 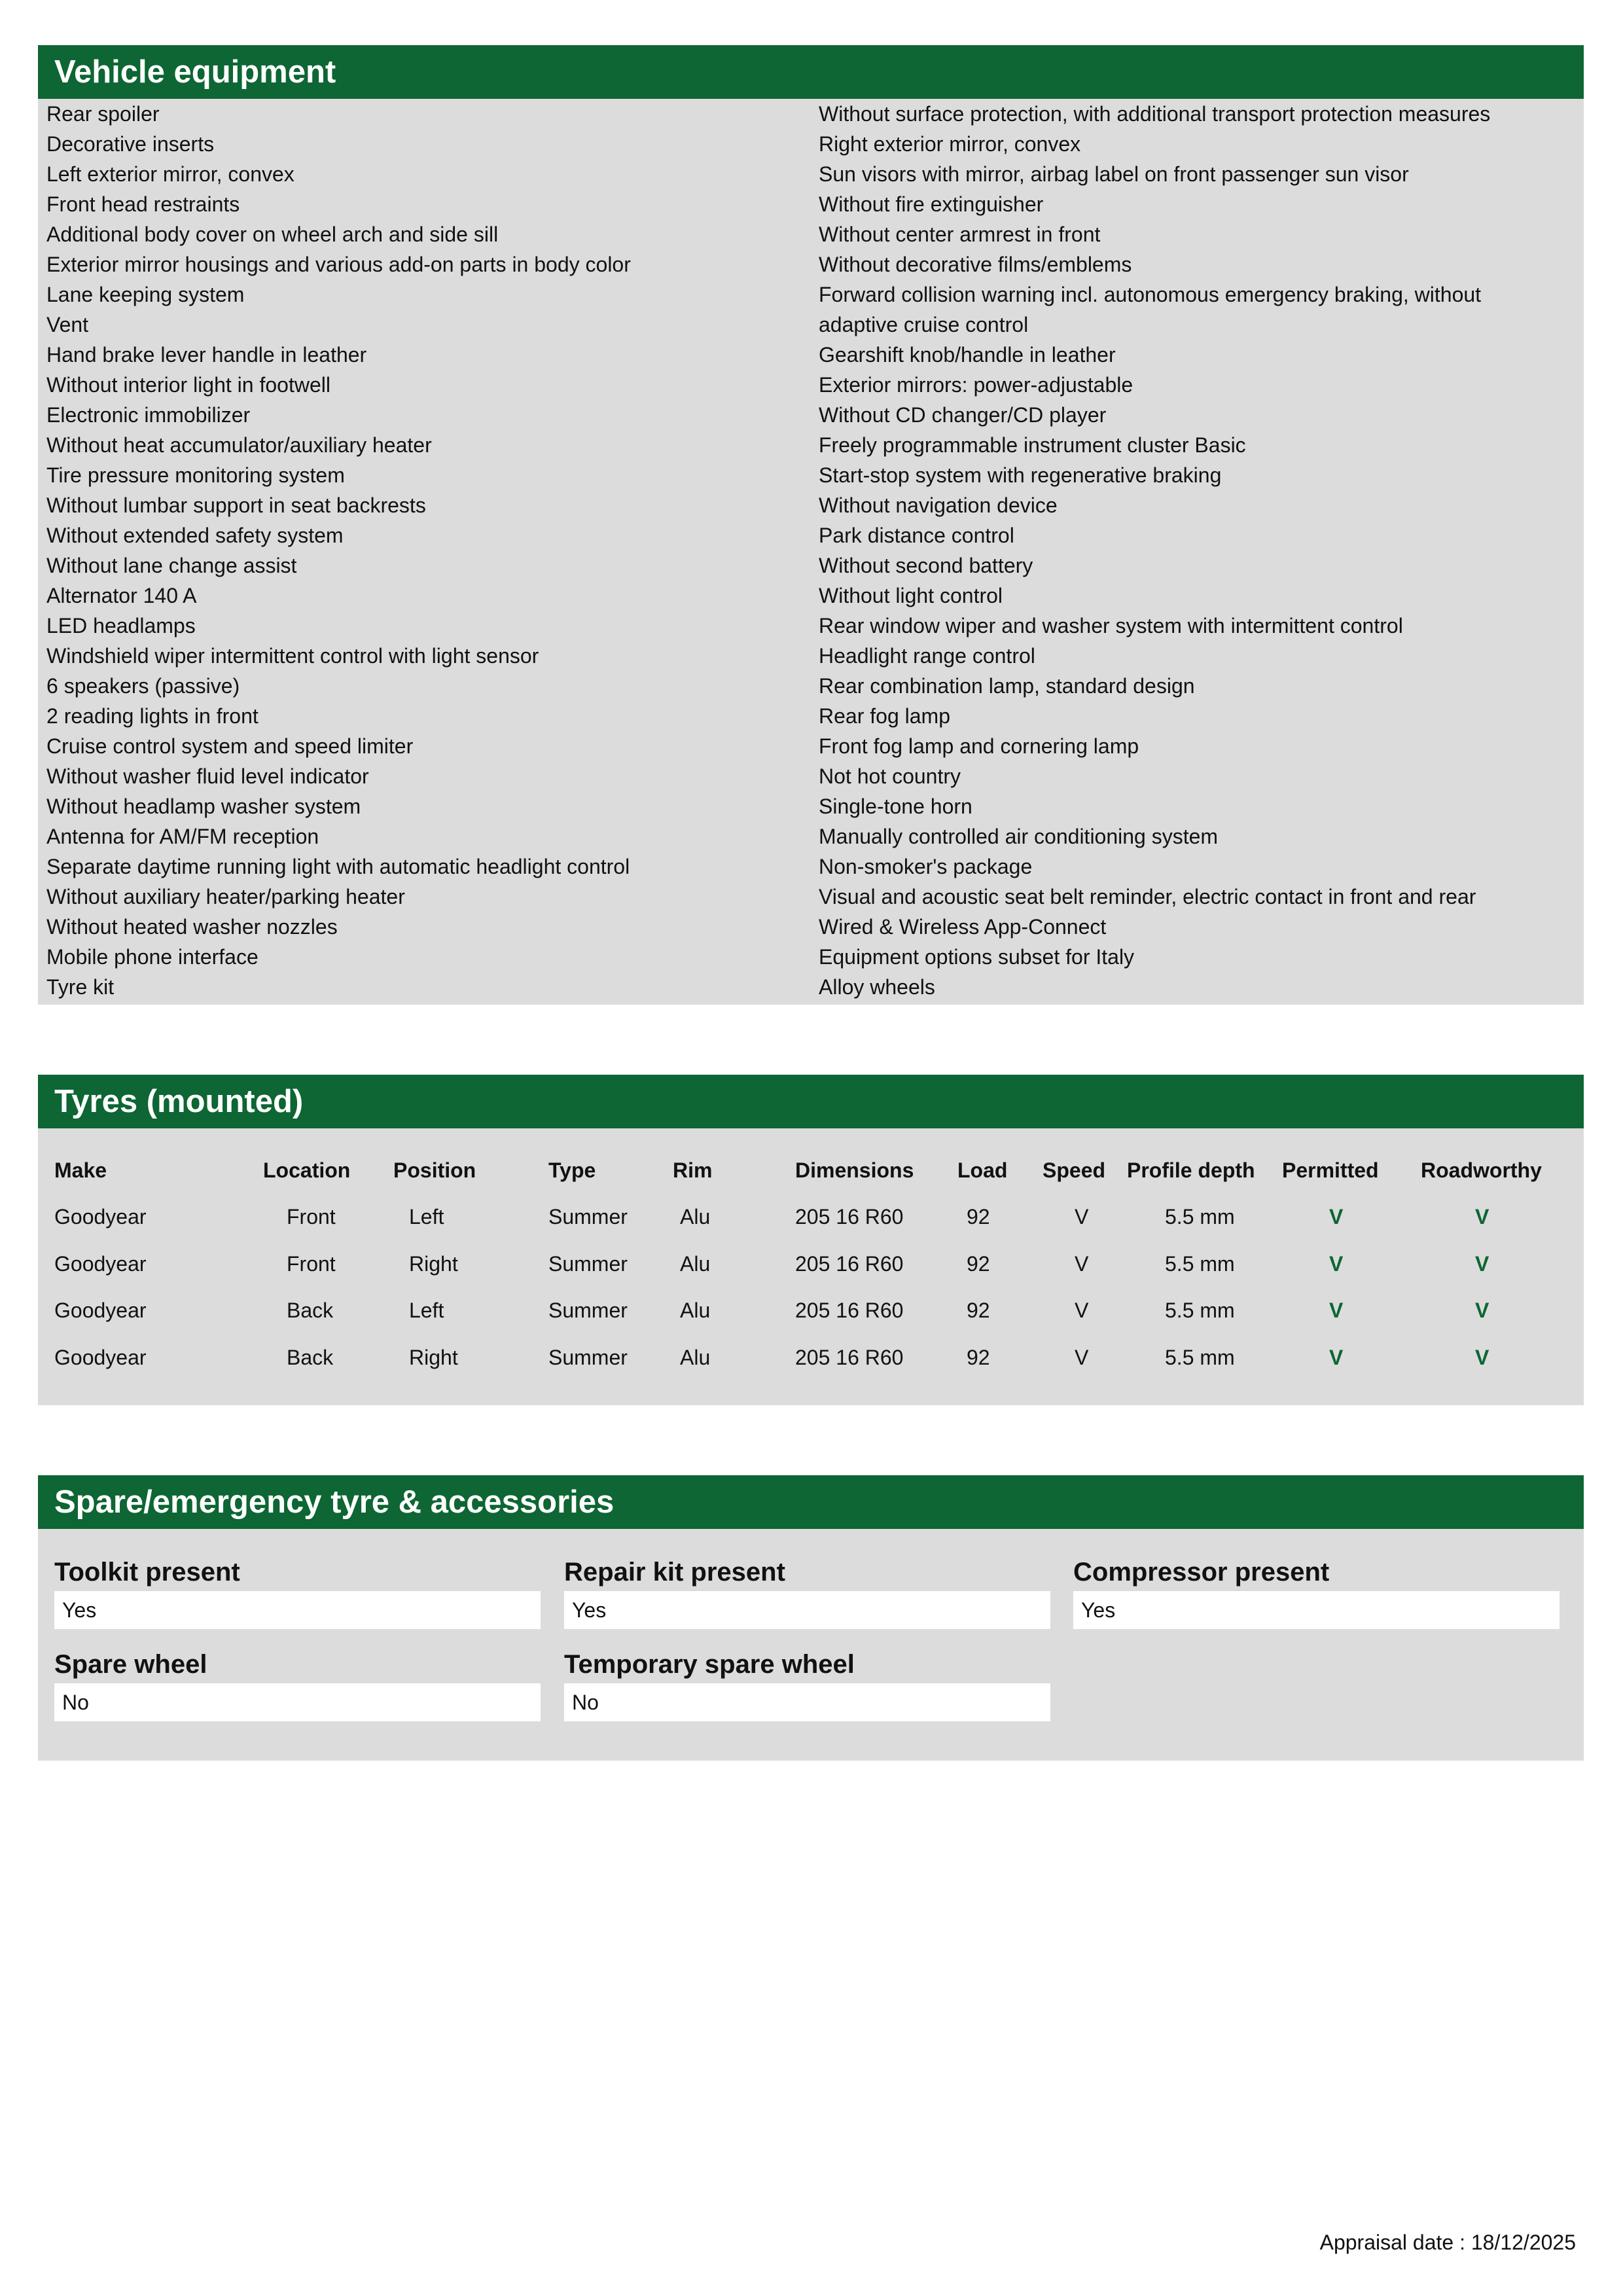 I want to click on equipment-item: Alternator 140 A, so click(x=122, y=595).